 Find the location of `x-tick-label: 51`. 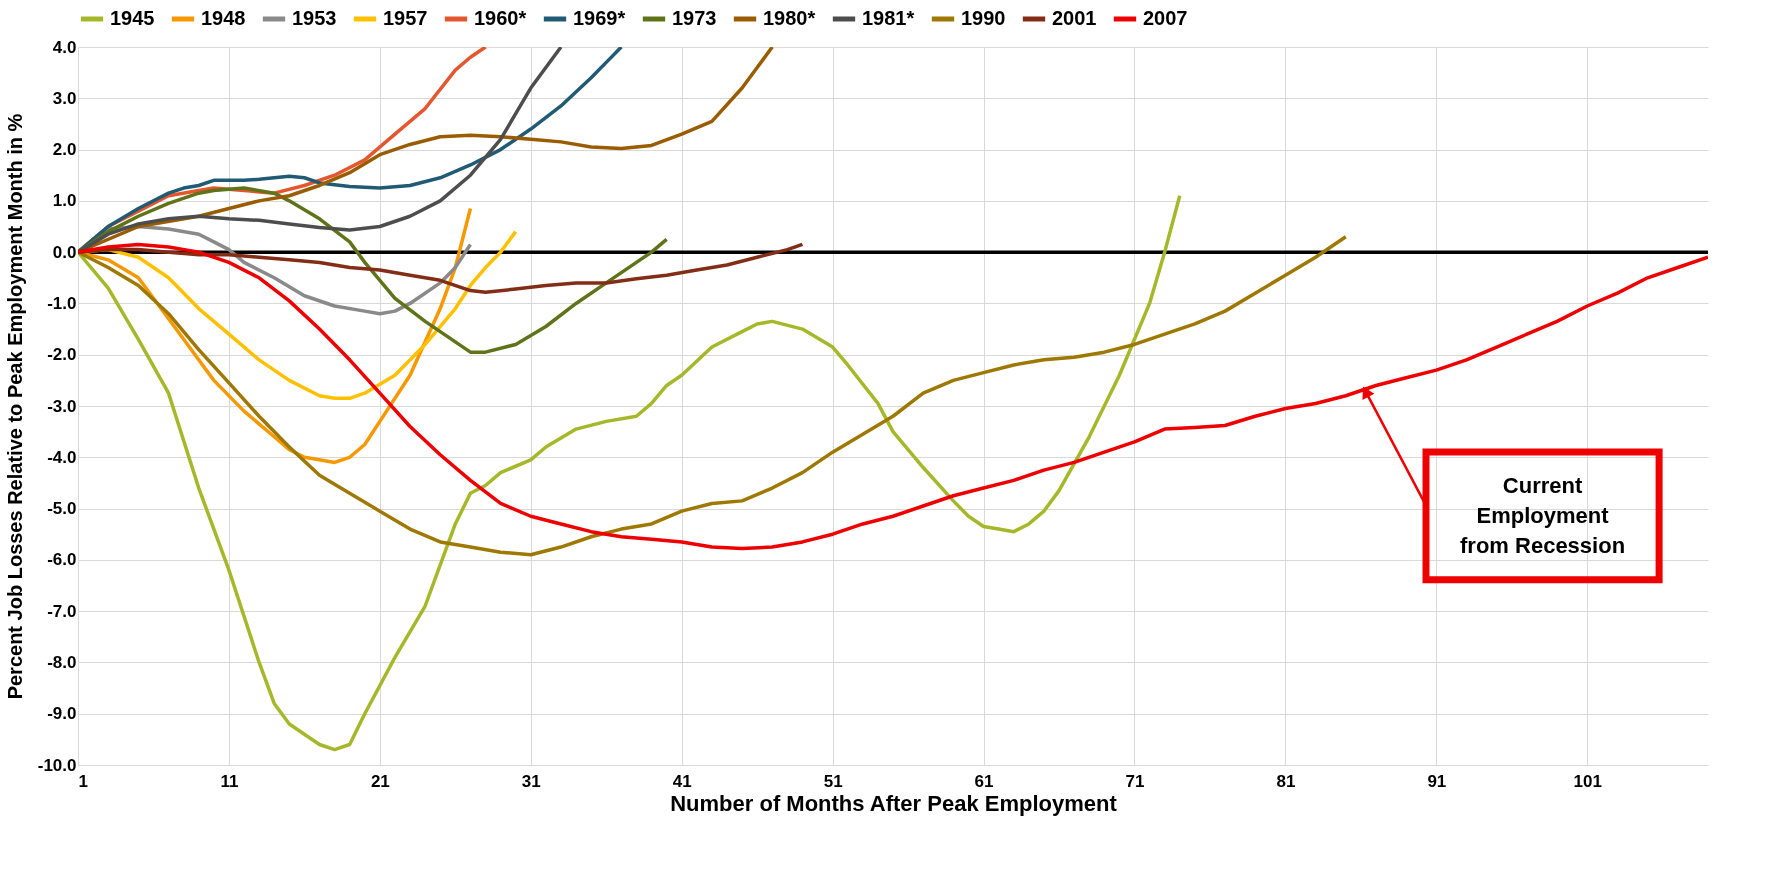

x-tick-label: 51 is located at coordinates (833, 781).